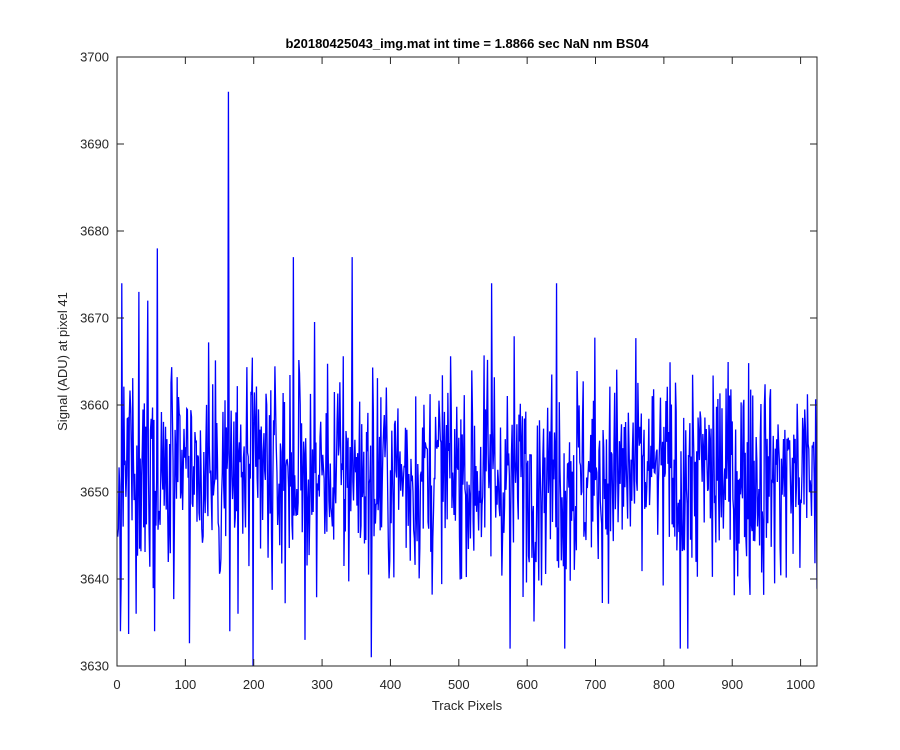 The width and height of the screenshot is (900, 750). I want to click on x-tick-label: 500, so click(459, 684).